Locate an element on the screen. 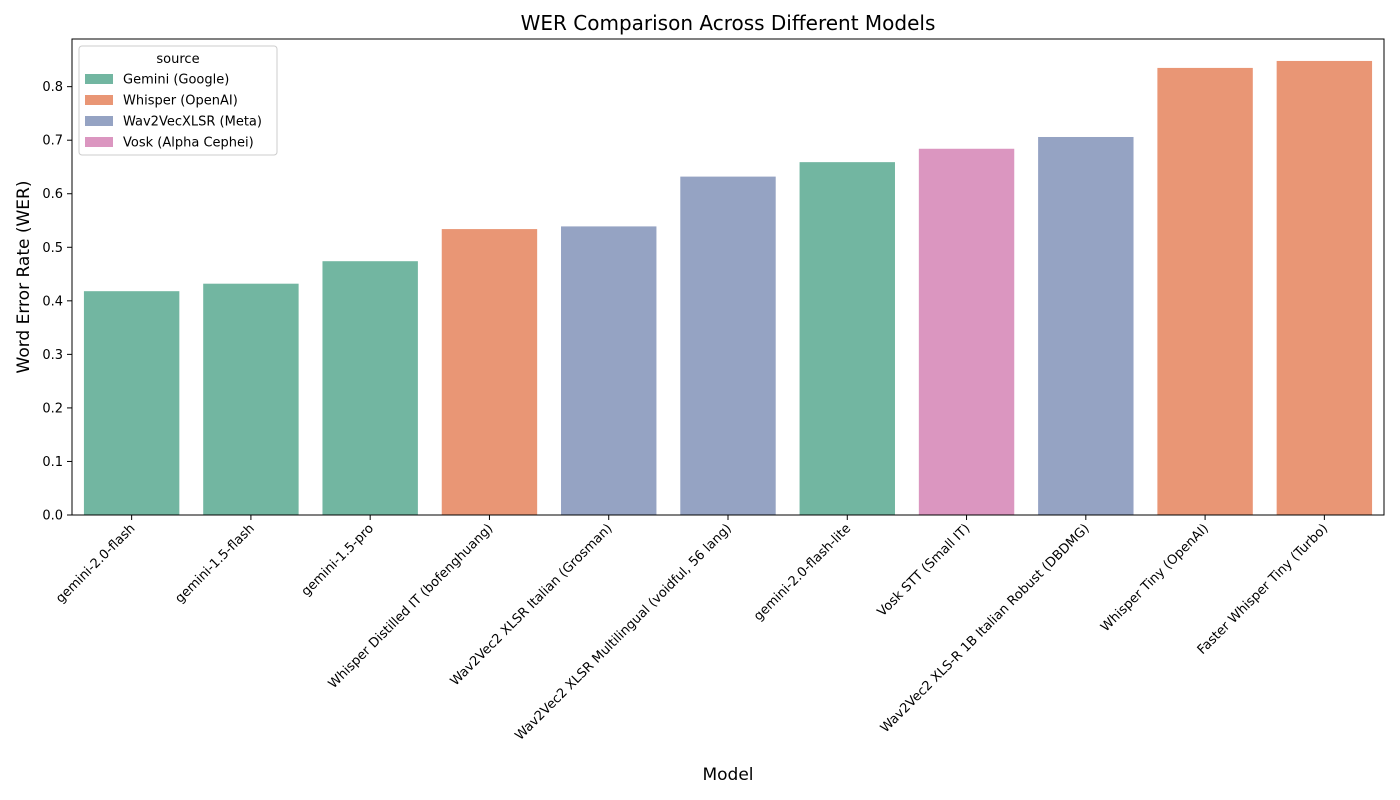  legend-label: Vosk (Alpha Cephei) is located at coordinates (188, 143).